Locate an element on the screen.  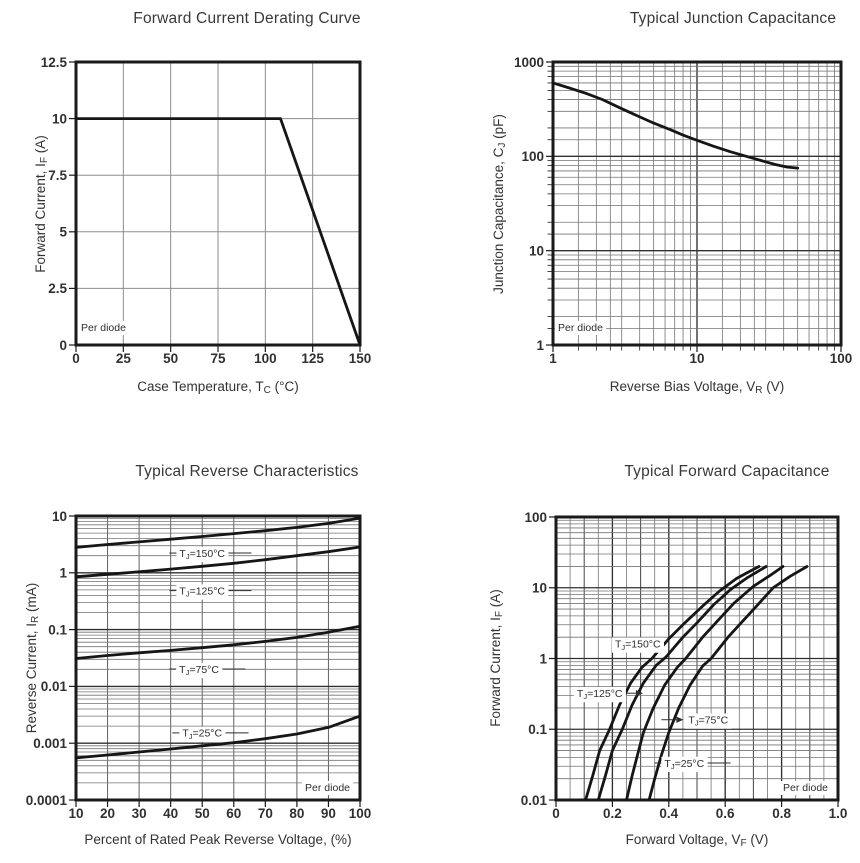
x-tick-label: 25 is located at coordinates (124, 358).